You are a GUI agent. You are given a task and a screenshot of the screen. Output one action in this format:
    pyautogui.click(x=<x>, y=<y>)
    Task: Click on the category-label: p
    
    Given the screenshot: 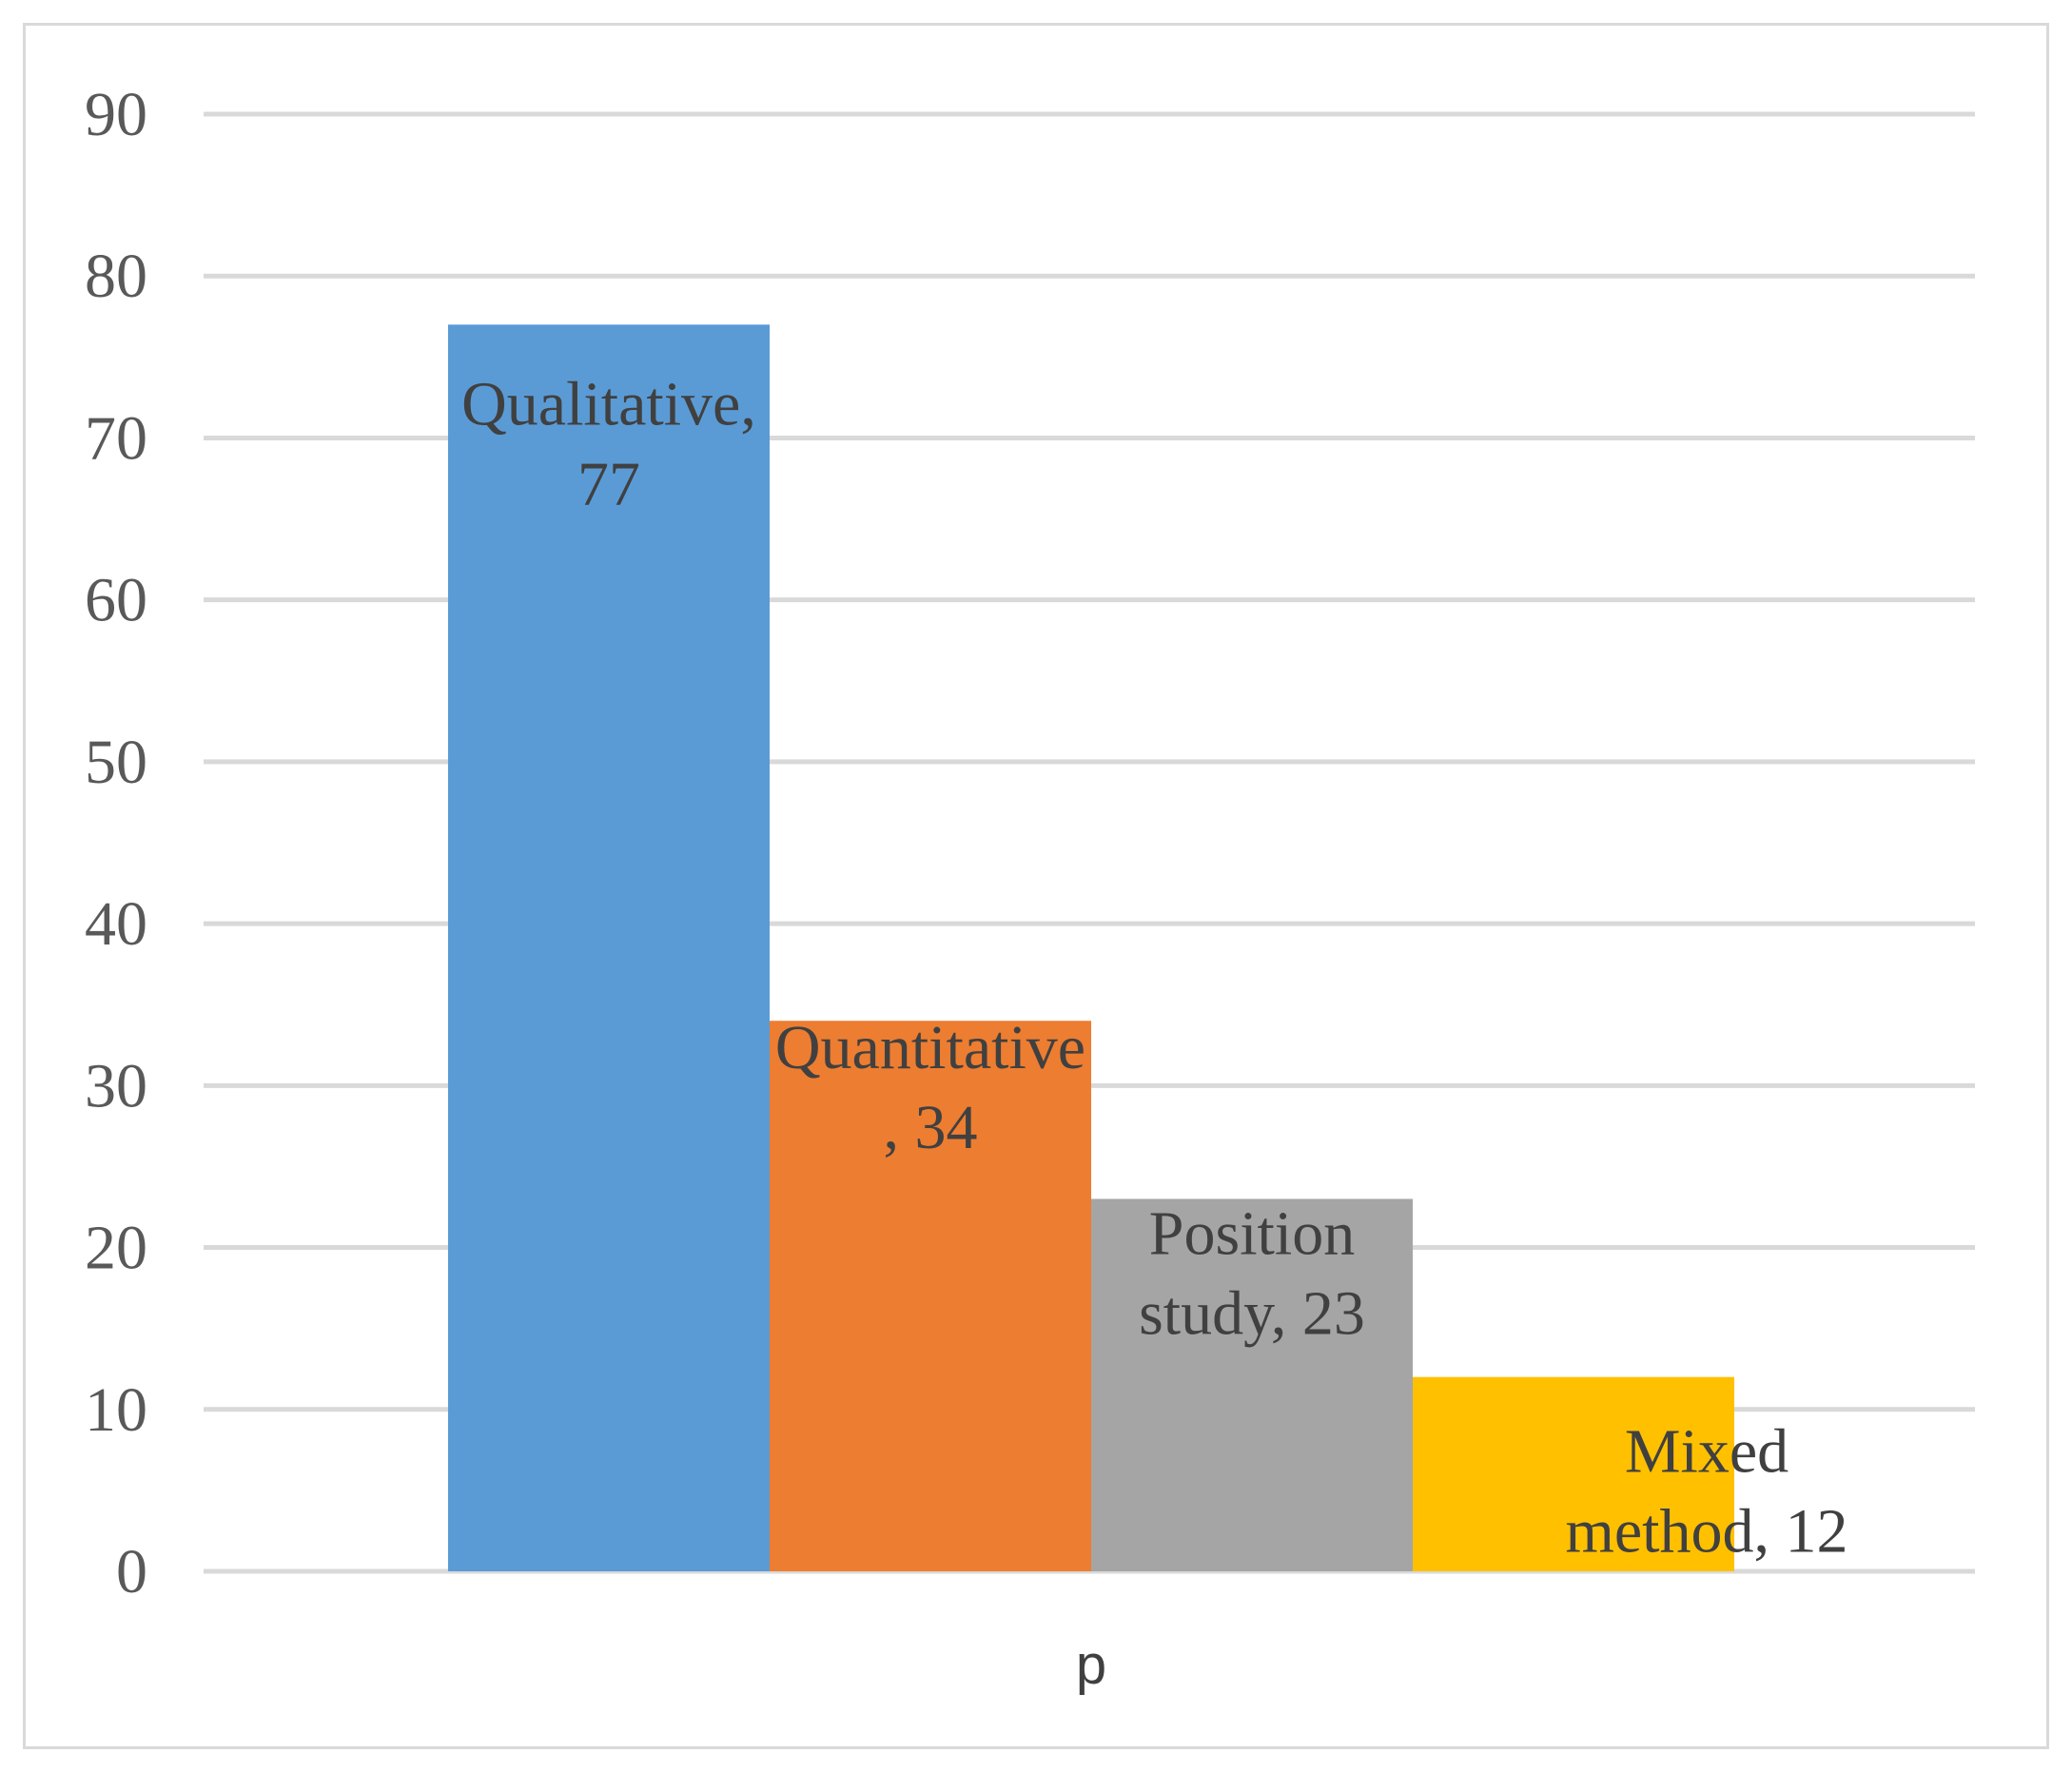 What is the action you would take?
    pyautogui.click(x=1091, y=1665)
    